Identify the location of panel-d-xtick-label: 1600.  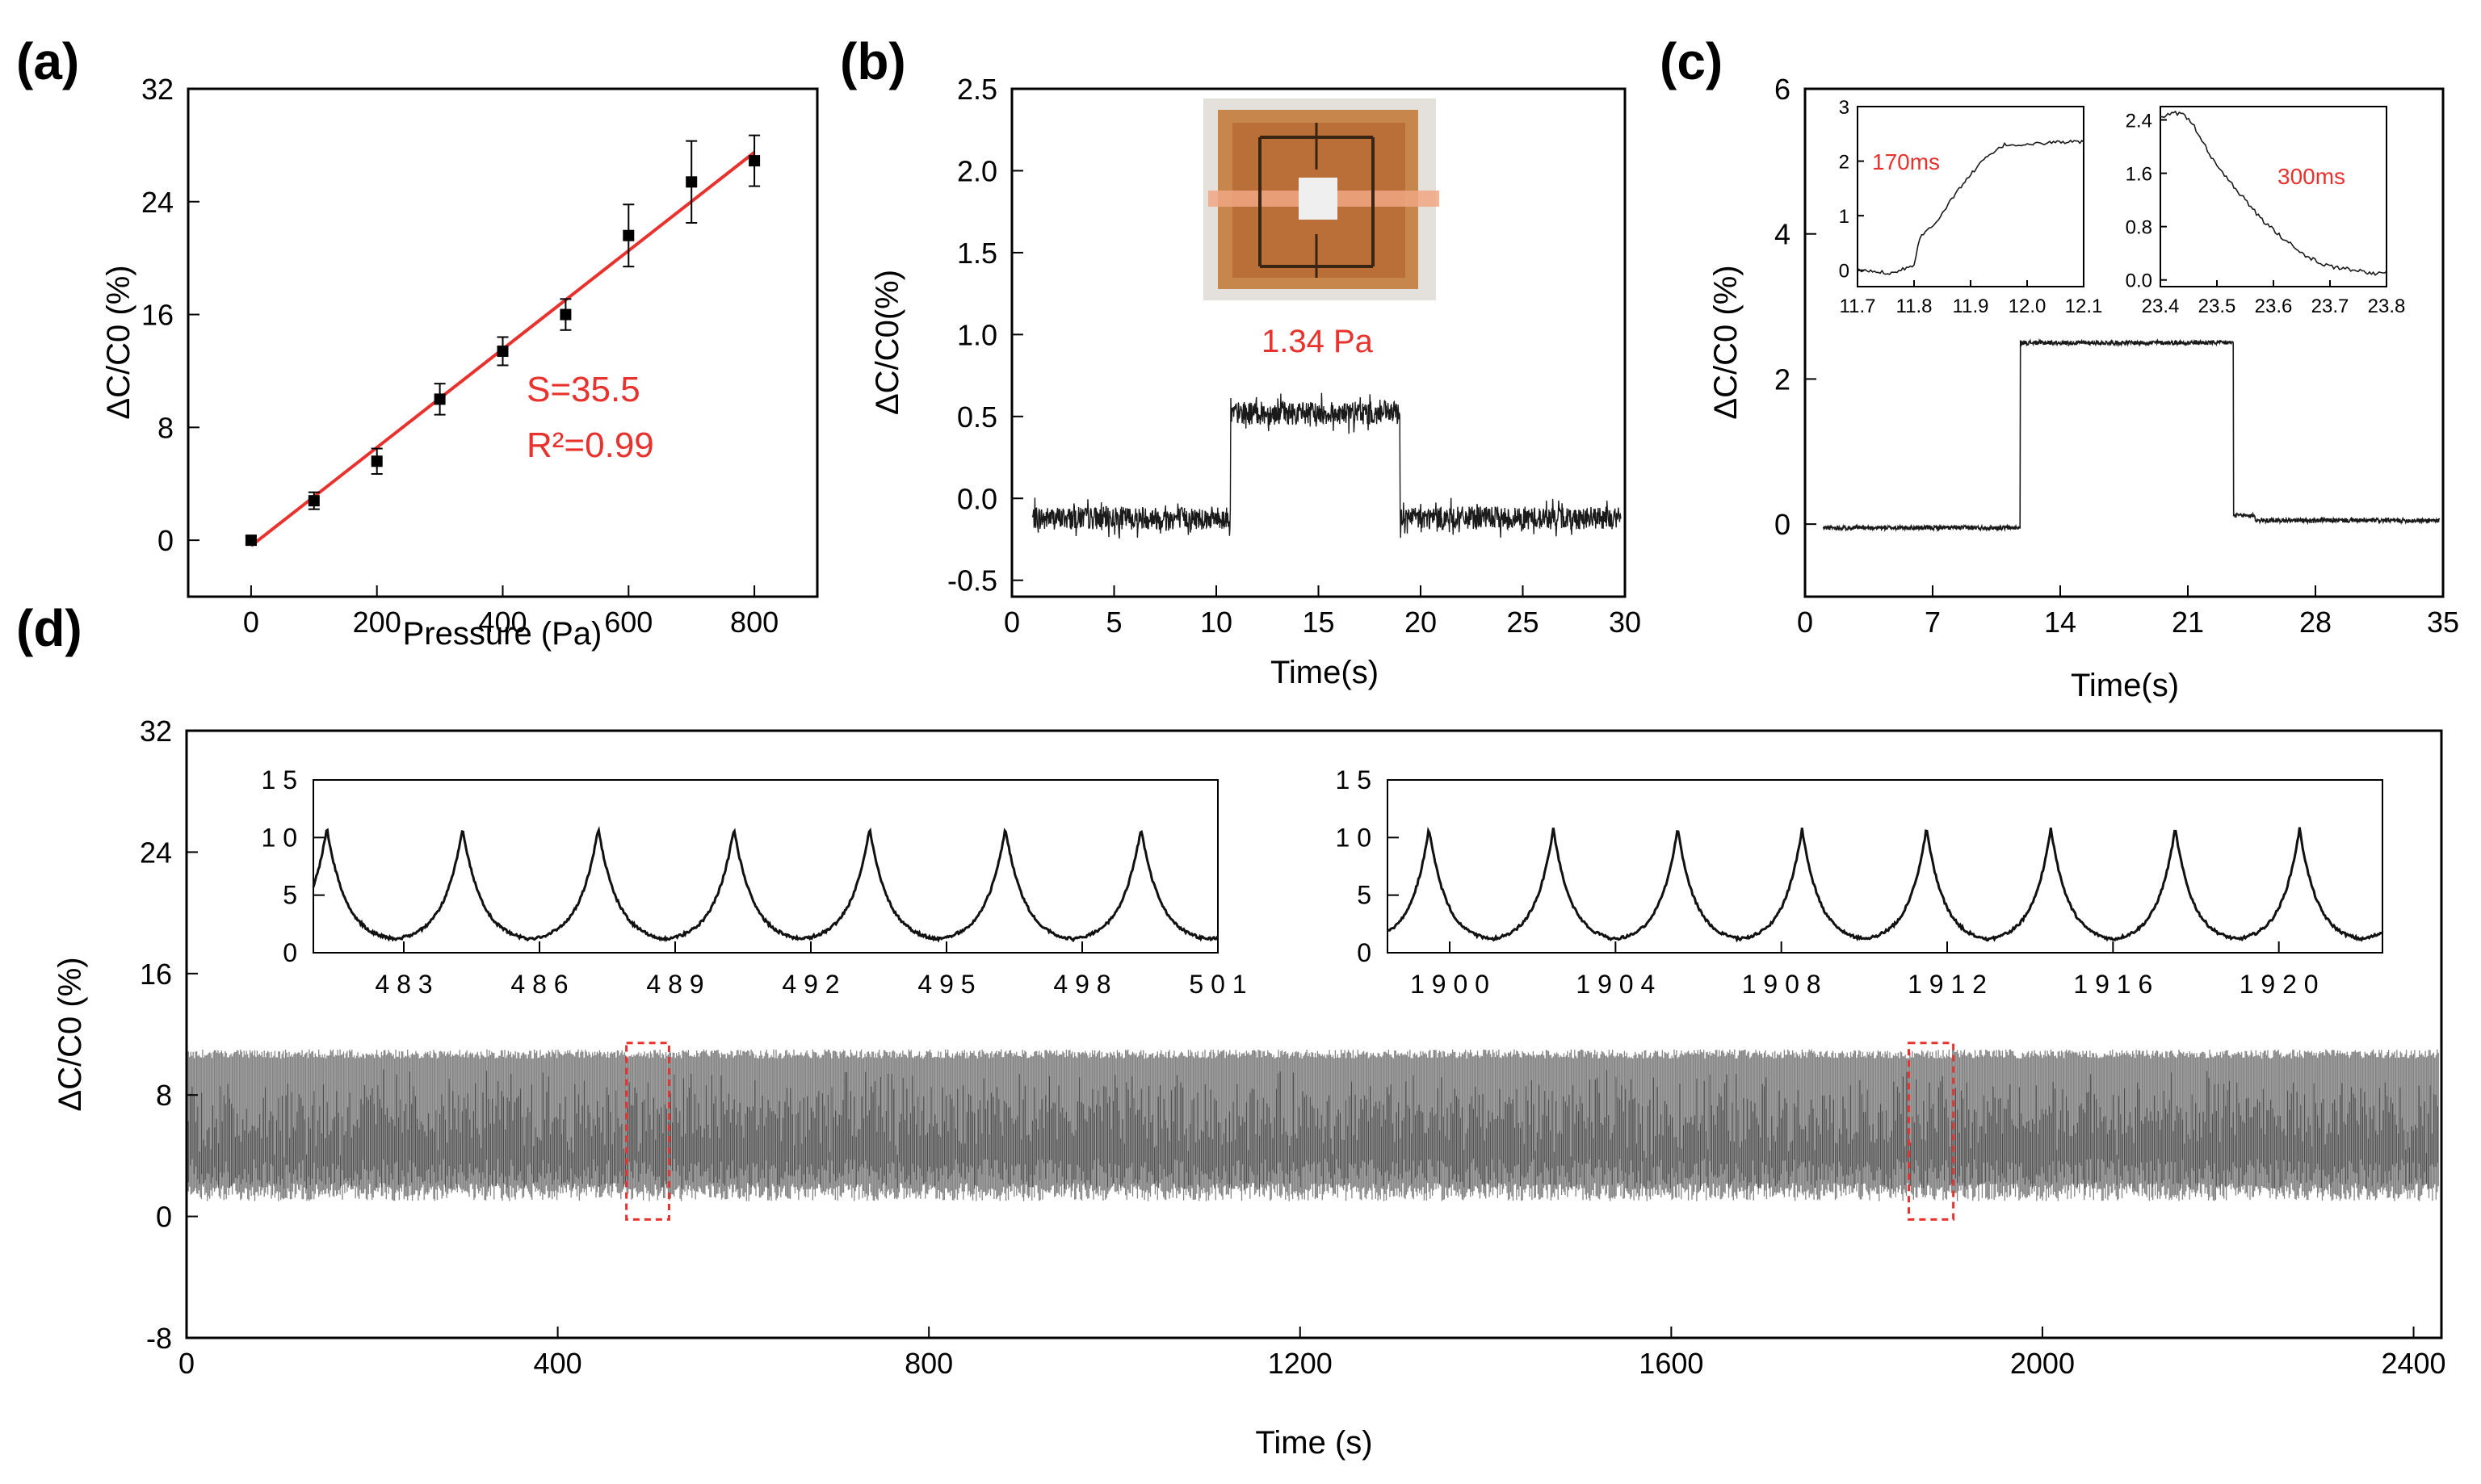
(1671, 1363).